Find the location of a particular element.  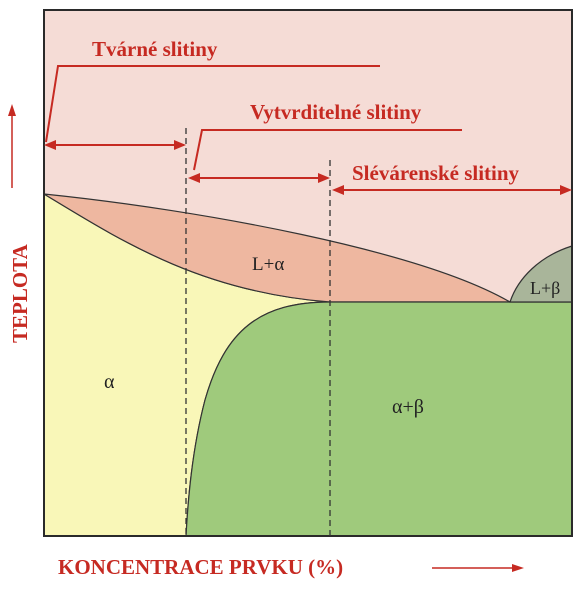

hardenable-alloys-label: Vytvrditelné slitiny is located at coordinates (336, 112).